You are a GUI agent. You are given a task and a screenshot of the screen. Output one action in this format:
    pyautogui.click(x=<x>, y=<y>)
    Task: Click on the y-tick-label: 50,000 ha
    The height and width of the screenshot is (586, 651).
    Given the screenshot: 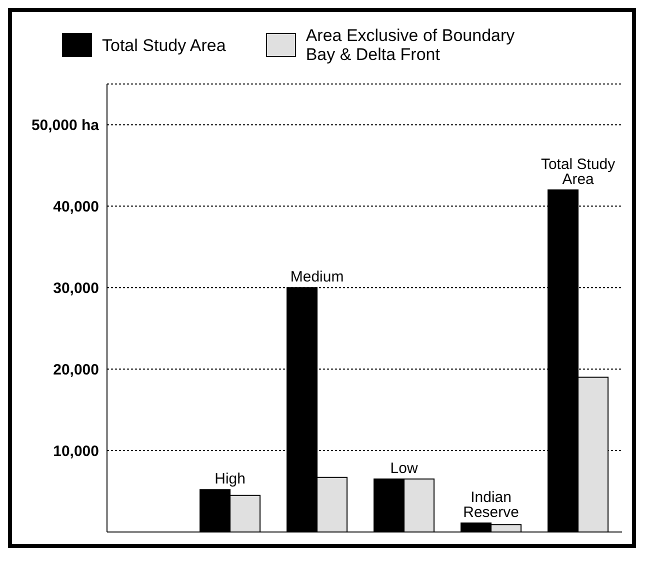 What is the action you would take?
    pyautogui.click(x=65, y=125)
    